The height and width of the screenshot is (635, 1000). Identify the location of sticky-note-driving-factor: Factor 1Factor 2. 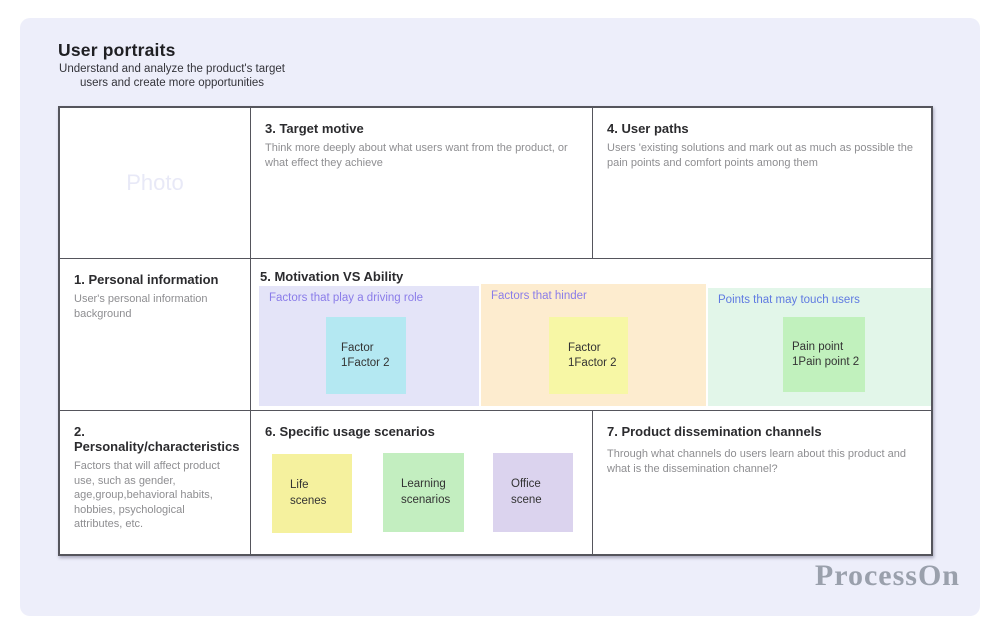
(366, 355).